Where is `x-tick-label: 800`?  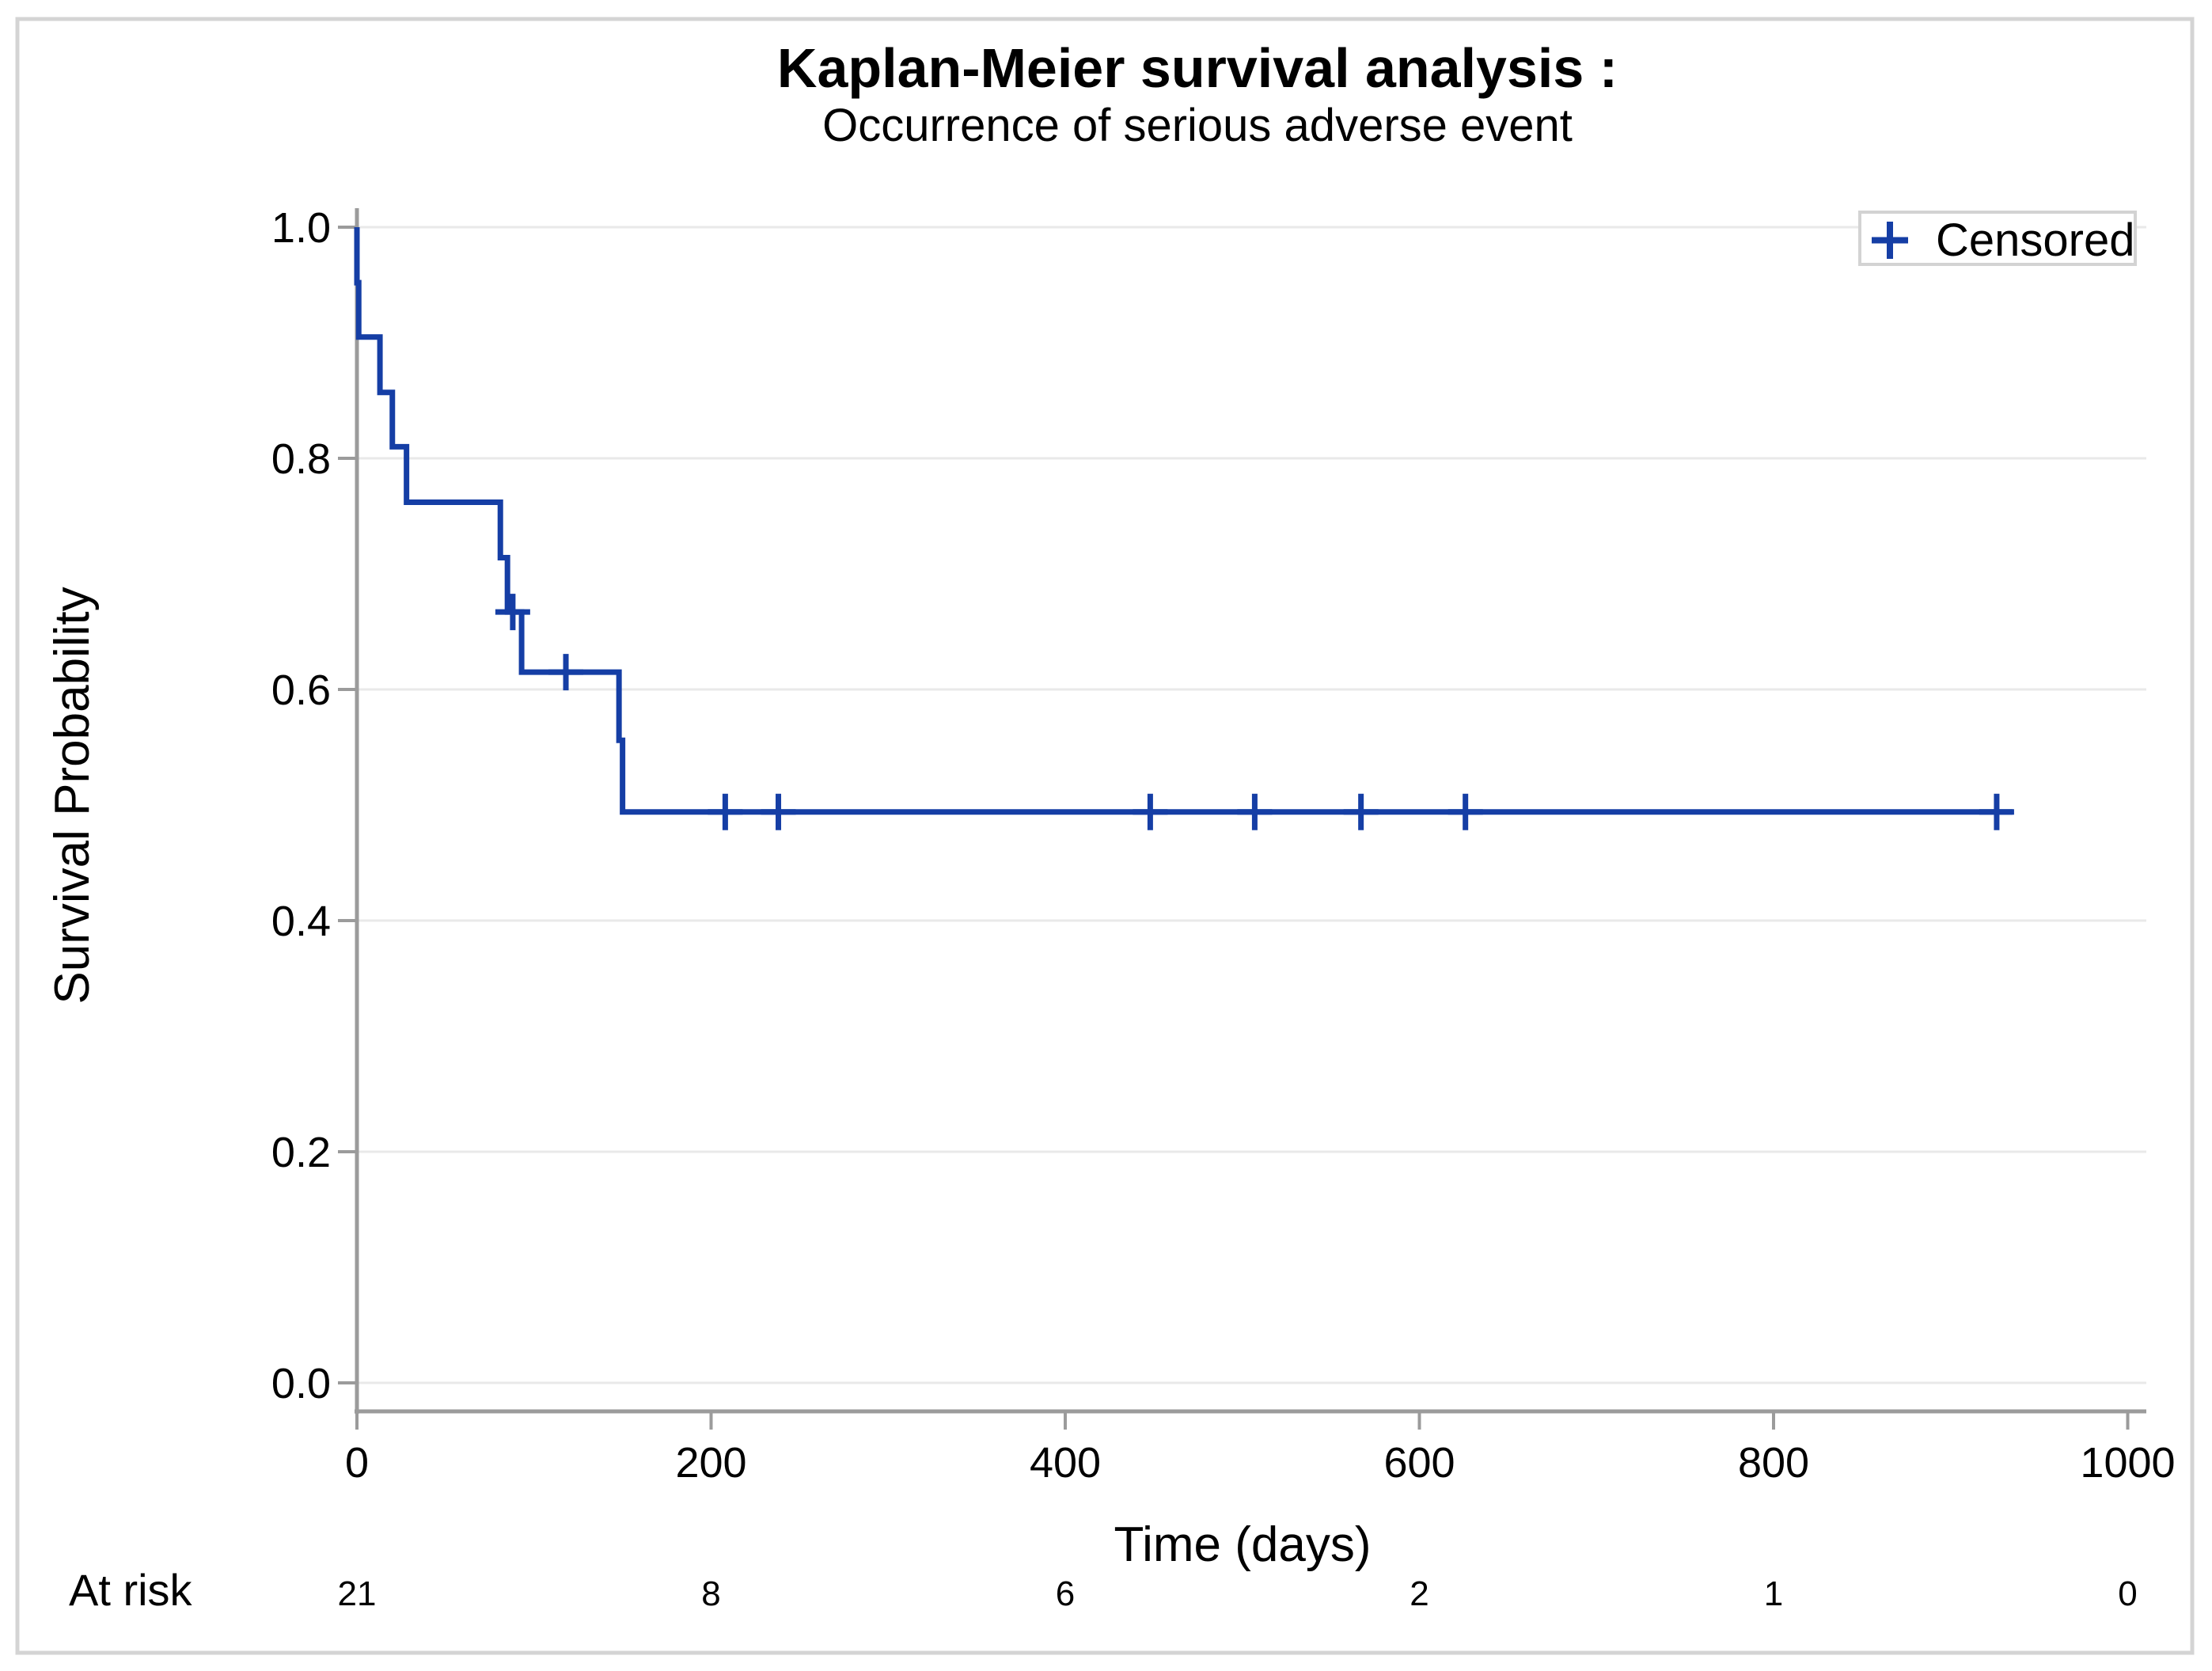 x-tick-label: 800 is located at coordinates (1773, 1463).